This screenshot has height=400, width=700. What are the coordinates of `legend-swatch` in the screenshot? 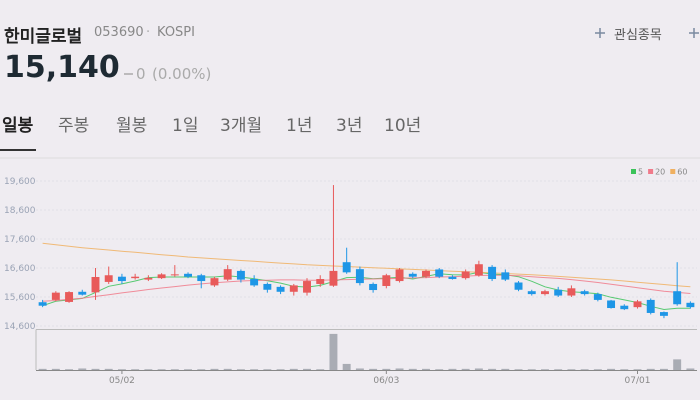 It's located at (633, 171).